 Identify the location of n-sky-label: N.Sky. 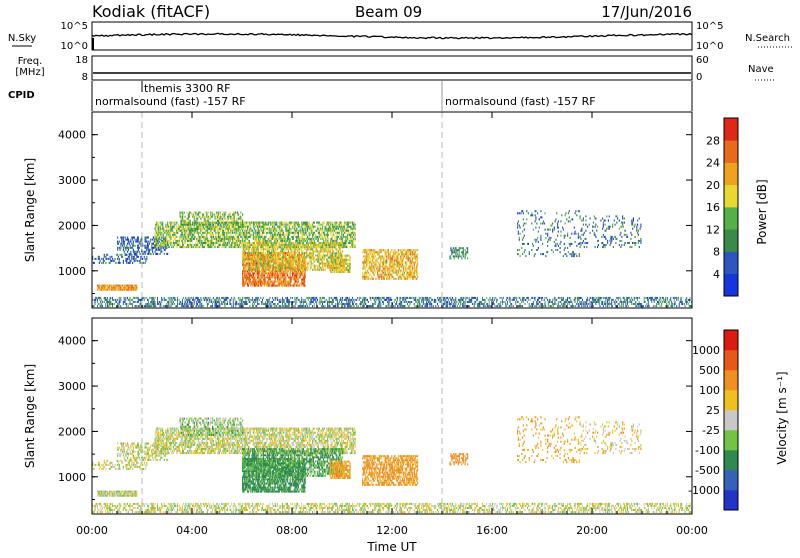
(22, 38).